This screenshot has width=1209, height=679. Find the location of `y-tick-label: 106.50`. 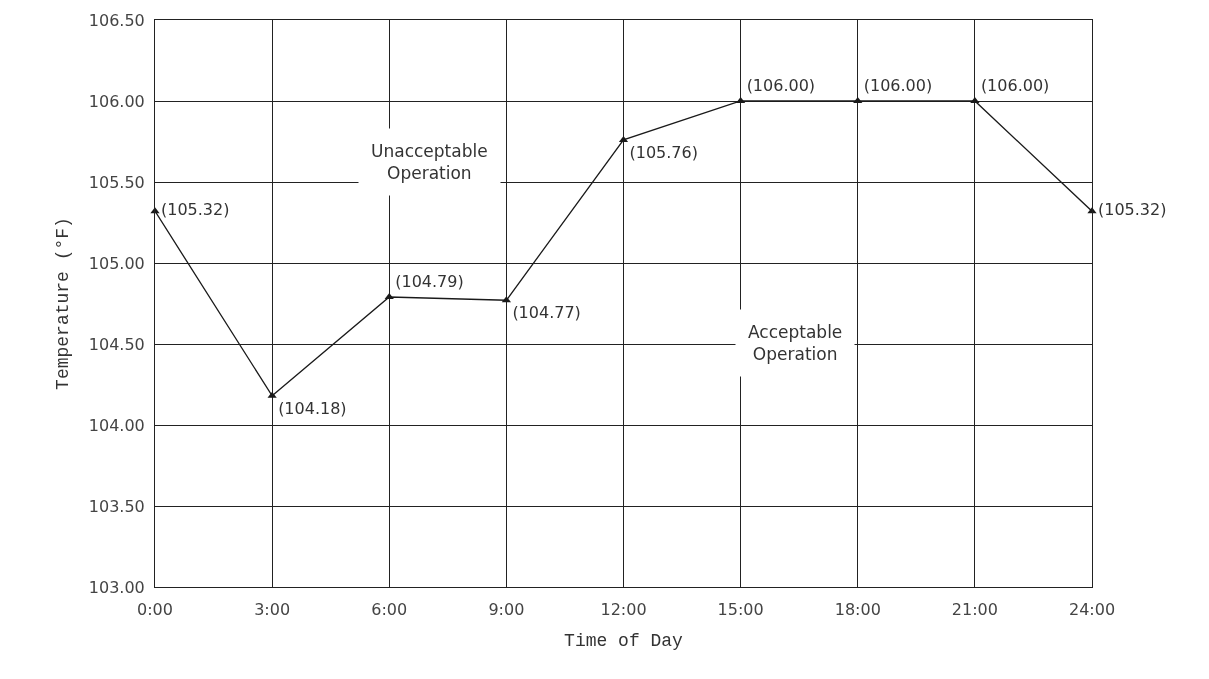

y-tick-label: 106.50 is located at coordinates (116, 20).